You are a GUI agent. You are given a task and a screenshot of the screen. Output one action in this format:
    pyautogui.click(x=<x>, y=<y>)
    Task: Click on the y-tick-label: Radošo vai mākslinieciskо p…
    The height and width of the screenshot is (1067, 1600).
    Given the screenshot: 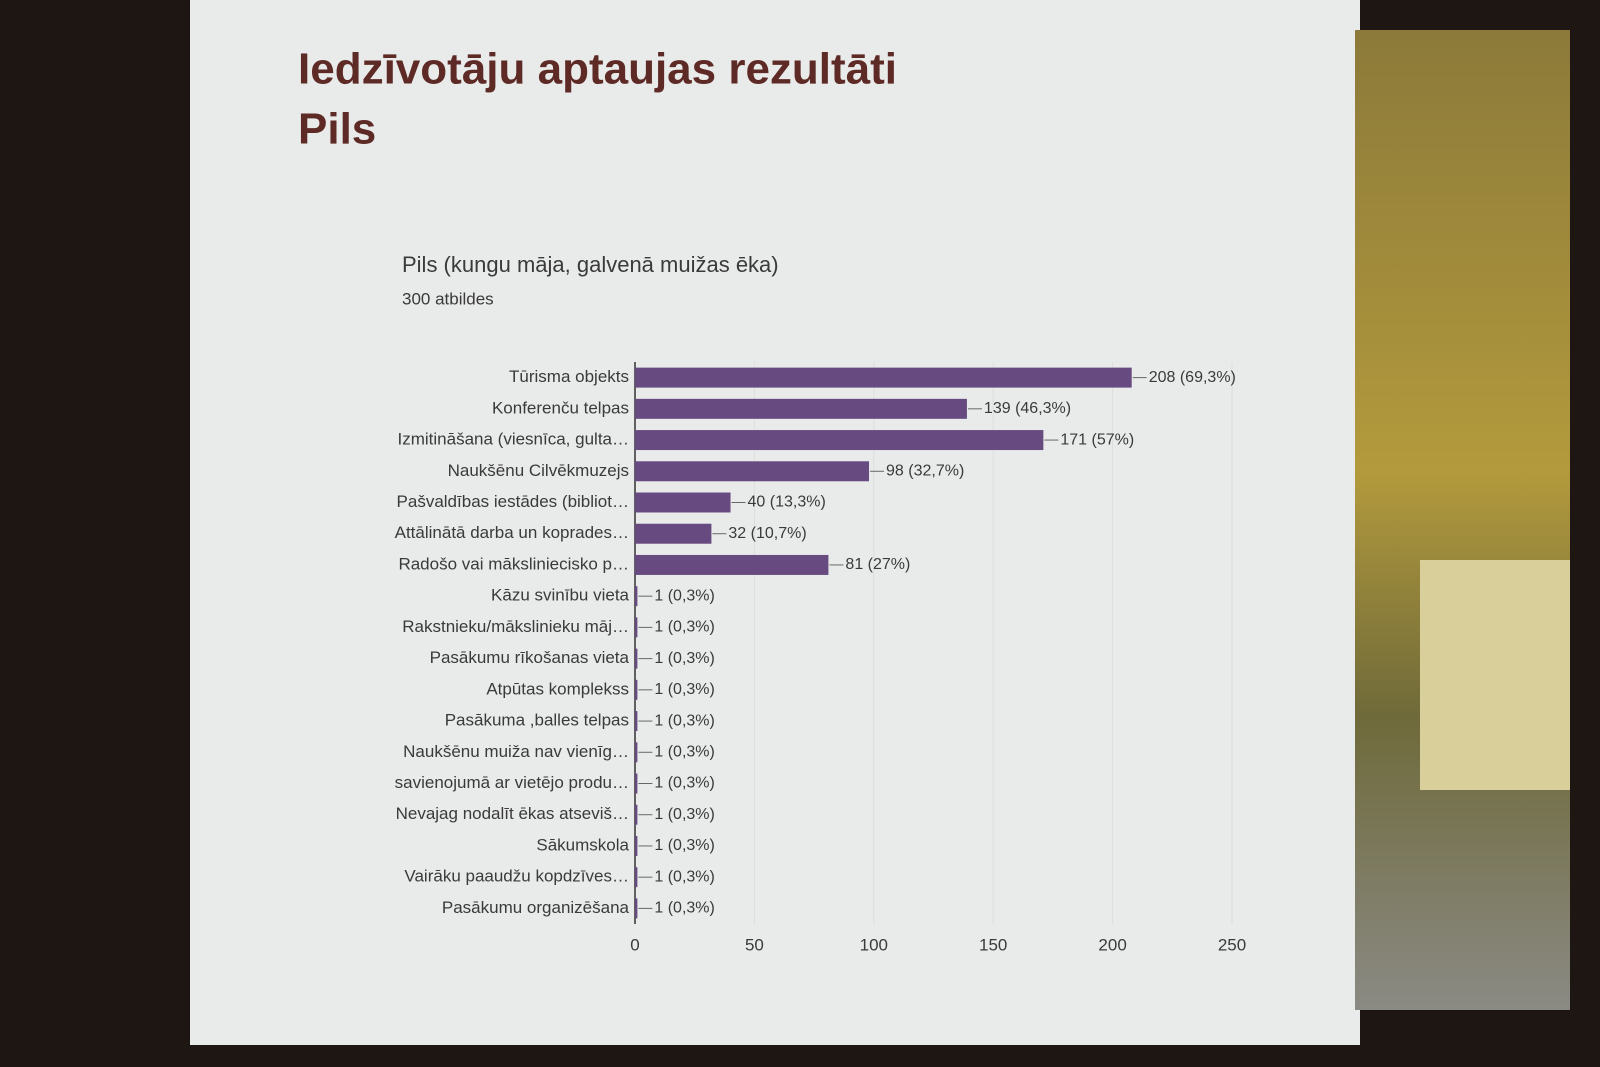 What is the action you would take?
    pyautogui.click(x=513, y=563)
    